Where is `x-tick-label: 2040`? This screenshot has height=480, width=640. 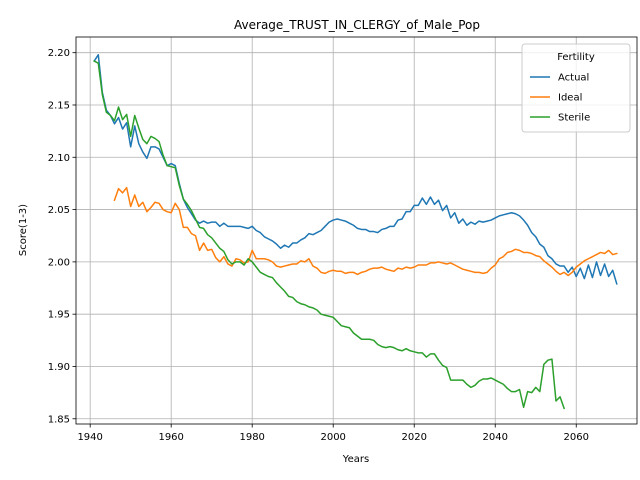 x-tick-label: 2040 is located at coordinates (495, 437).